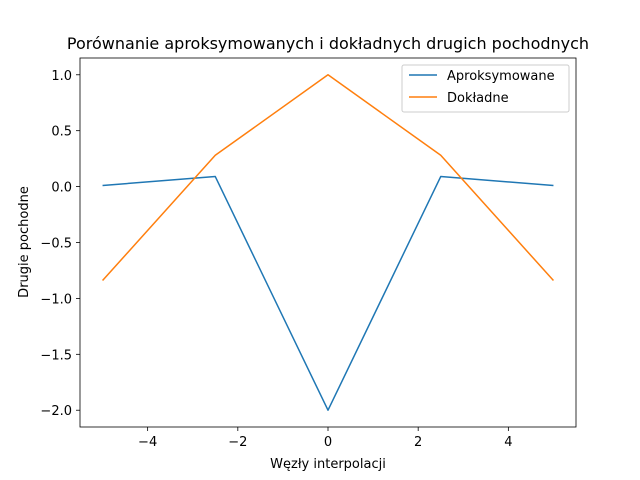  Describe the element at coordinates (147, 442) in the screenshot. I see `x-tick-label: −4` at that location.